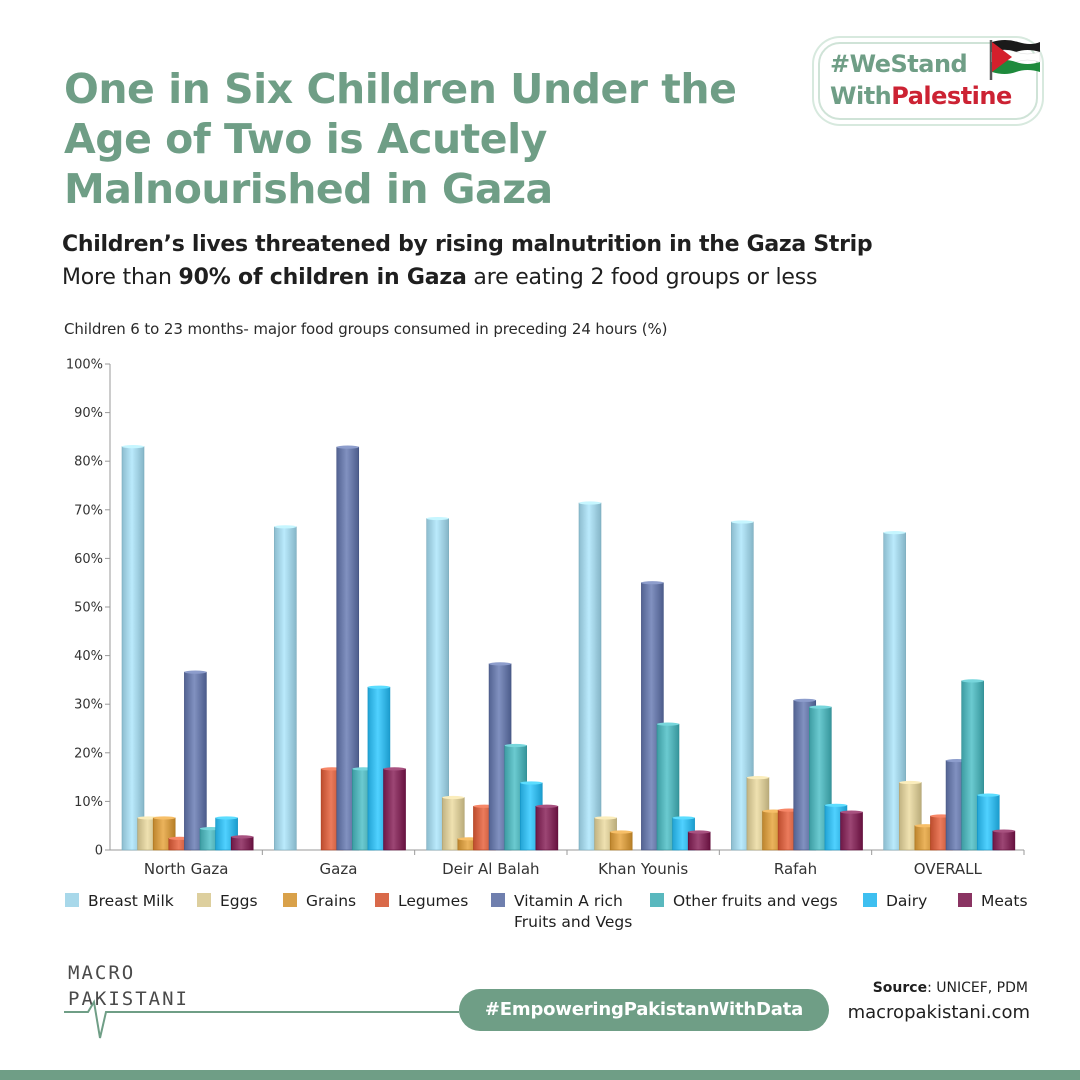 This screenshot has height=1080, width=1080. Describe the element at coordinates (540, 1075) in the screenshot. I see `bottom-accent-bar` at that location.